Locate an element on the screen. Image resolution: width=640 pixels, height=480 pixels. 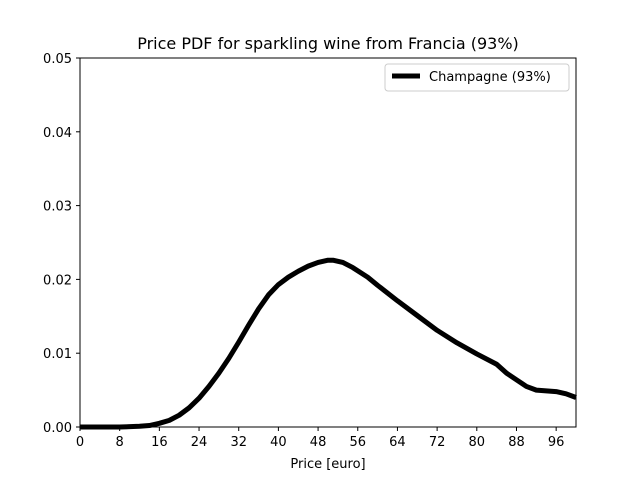
x-axis-label: Price [euro] is located at coordinates (327, 464).